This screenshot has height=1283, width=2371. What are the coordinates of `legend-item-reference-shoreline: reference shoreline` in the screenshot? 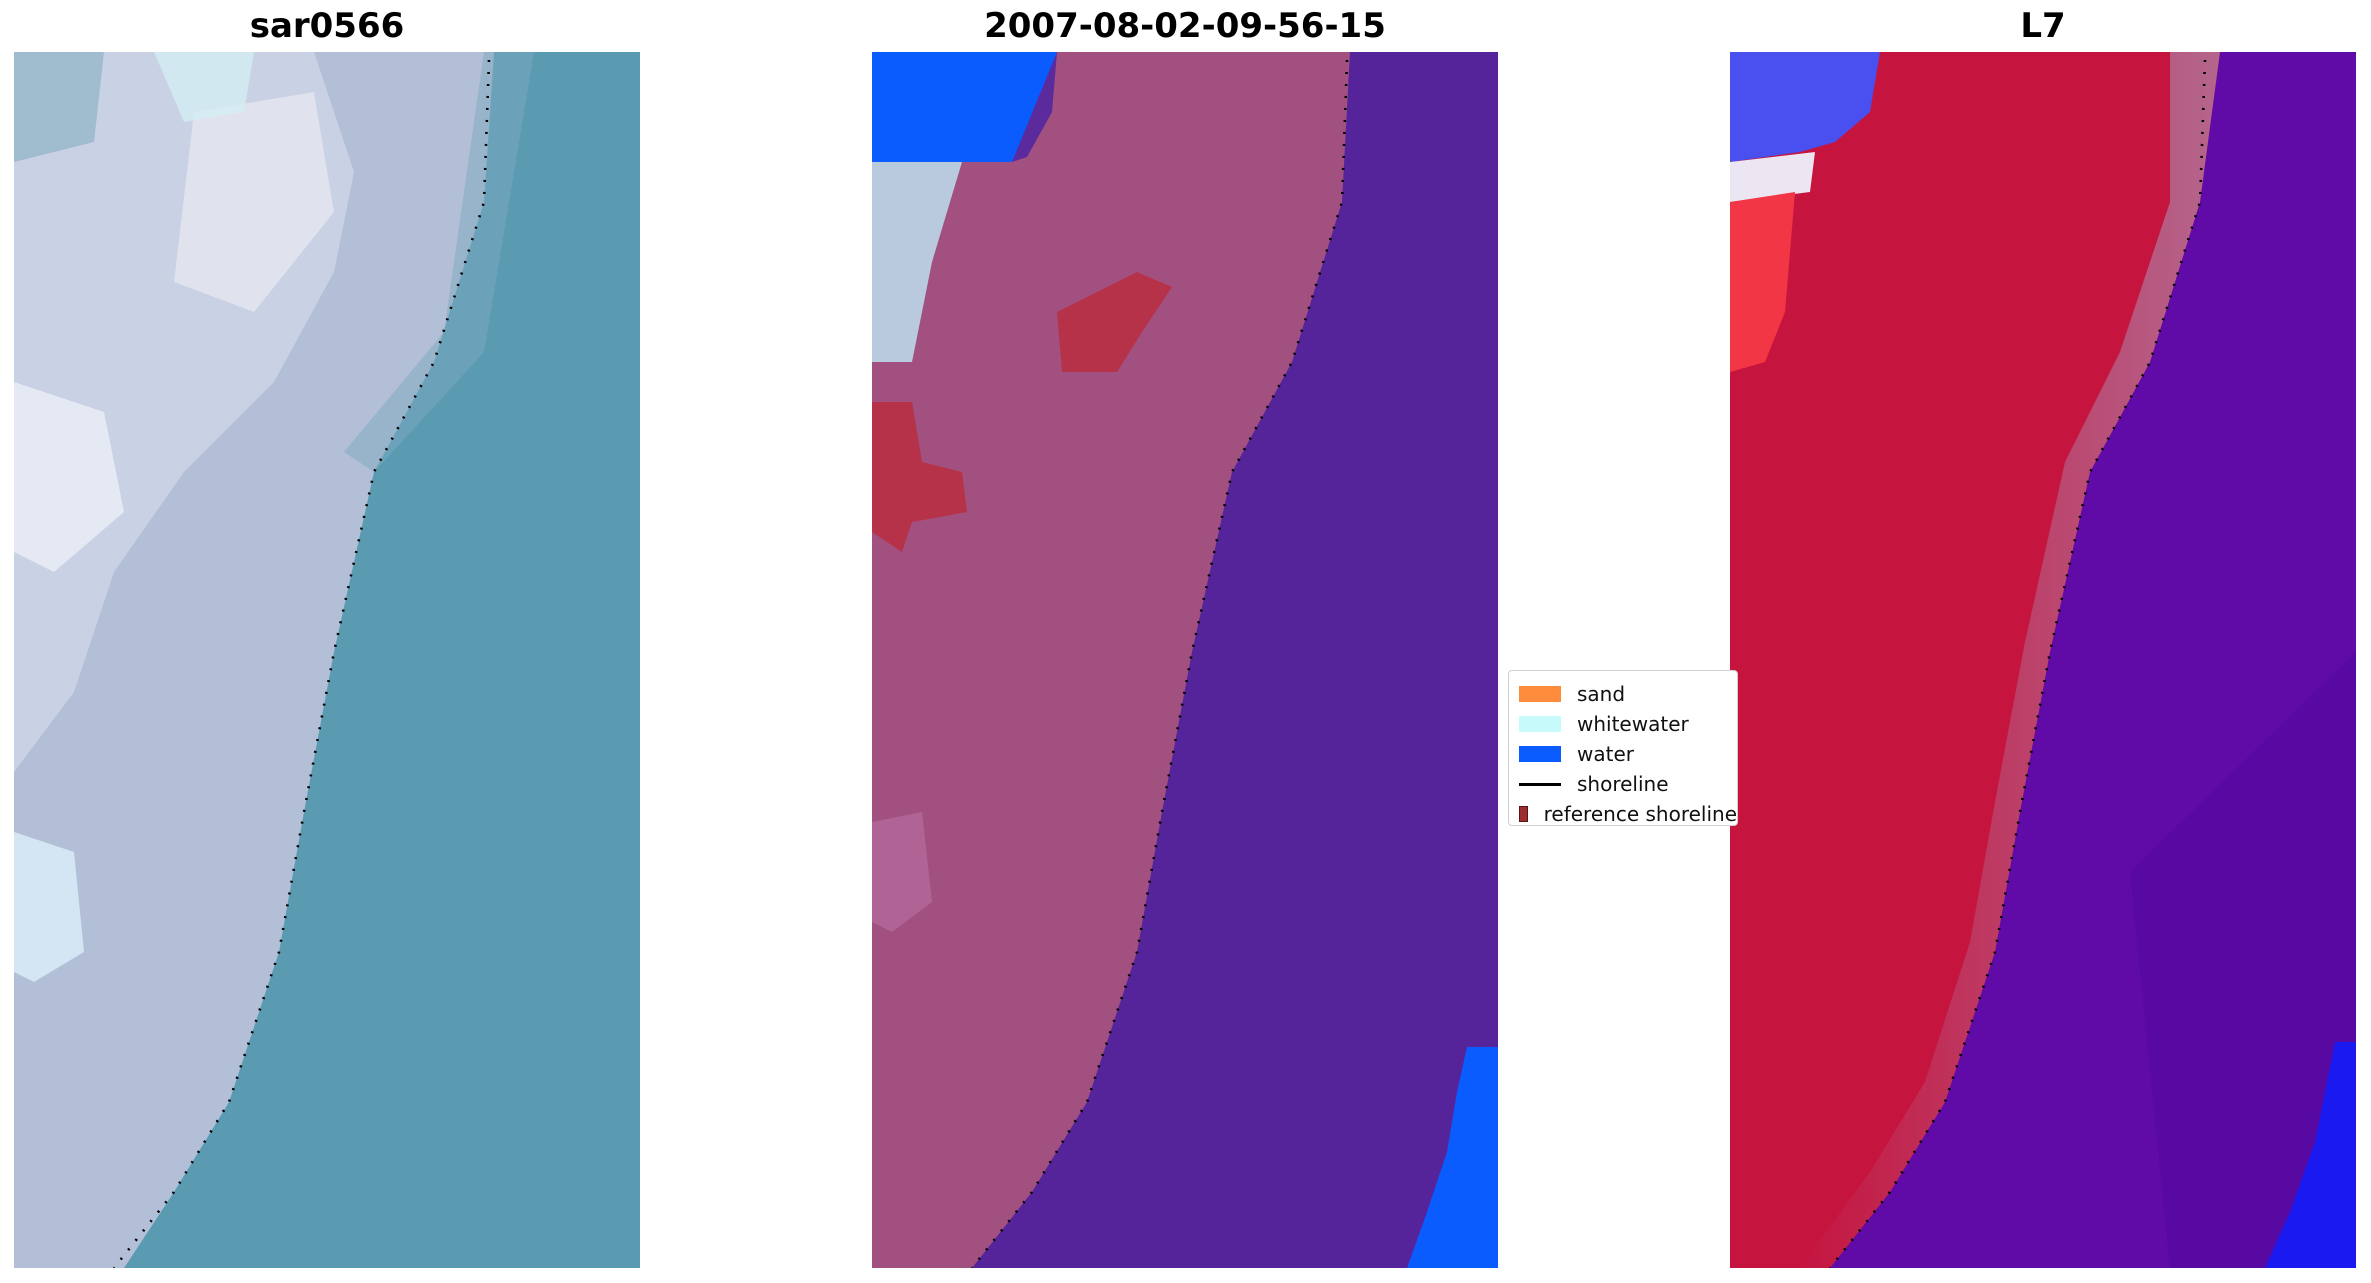 It's located at (1628, 812).